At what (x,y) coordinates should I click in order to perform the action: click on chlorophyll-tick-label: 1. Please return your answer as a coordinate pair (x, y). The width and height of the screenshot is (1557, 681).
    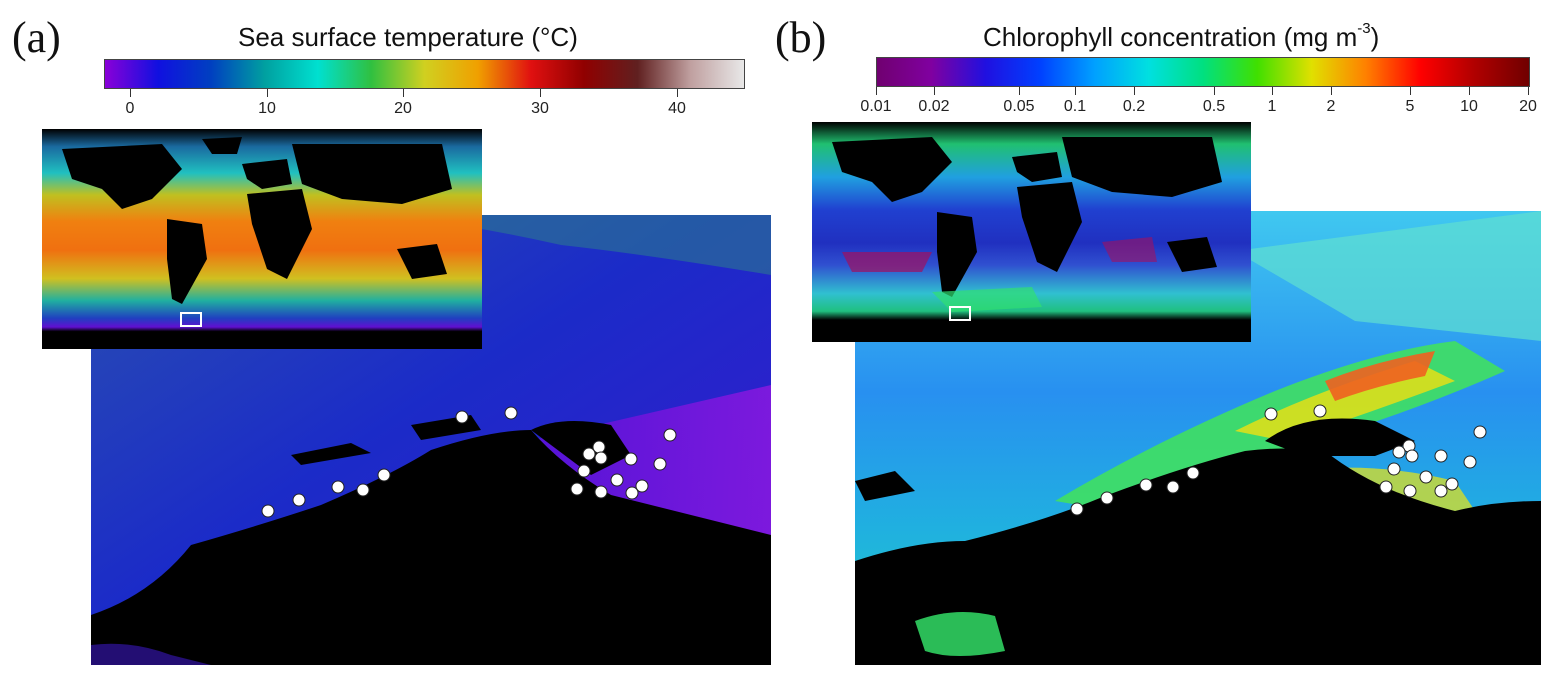
    Looking at the image, I should click on (1272, 106).